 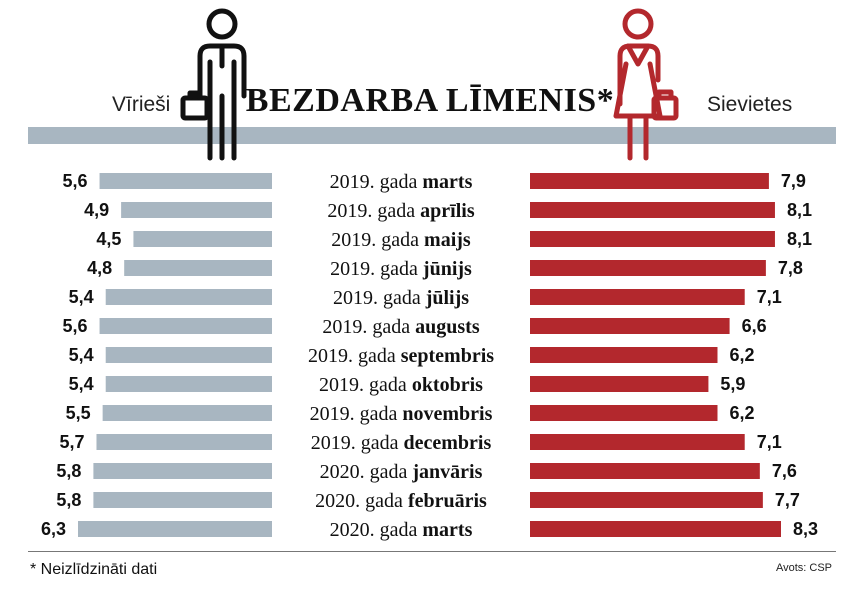 What do you see at coordinates (793, 181) in the screenshot?
I see `women-value-label: 7,9` at bounding box center [793, 181].